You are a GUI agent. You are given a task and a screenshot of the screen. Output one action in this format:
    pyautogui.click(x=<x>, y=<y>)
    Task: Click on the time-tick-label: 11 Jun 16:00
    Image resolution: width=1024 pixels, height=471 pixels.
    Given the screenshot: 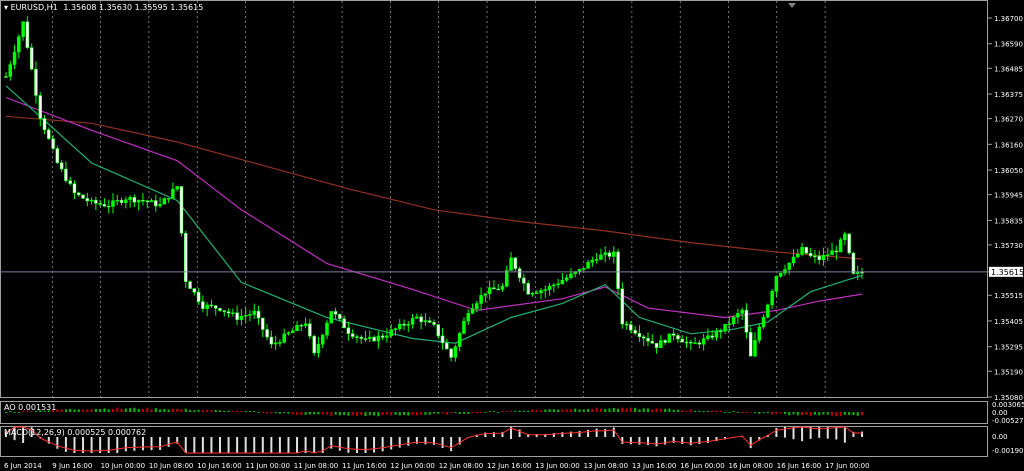 What is the action you would take?
    pyautogui.click(x=364, y=466)
    